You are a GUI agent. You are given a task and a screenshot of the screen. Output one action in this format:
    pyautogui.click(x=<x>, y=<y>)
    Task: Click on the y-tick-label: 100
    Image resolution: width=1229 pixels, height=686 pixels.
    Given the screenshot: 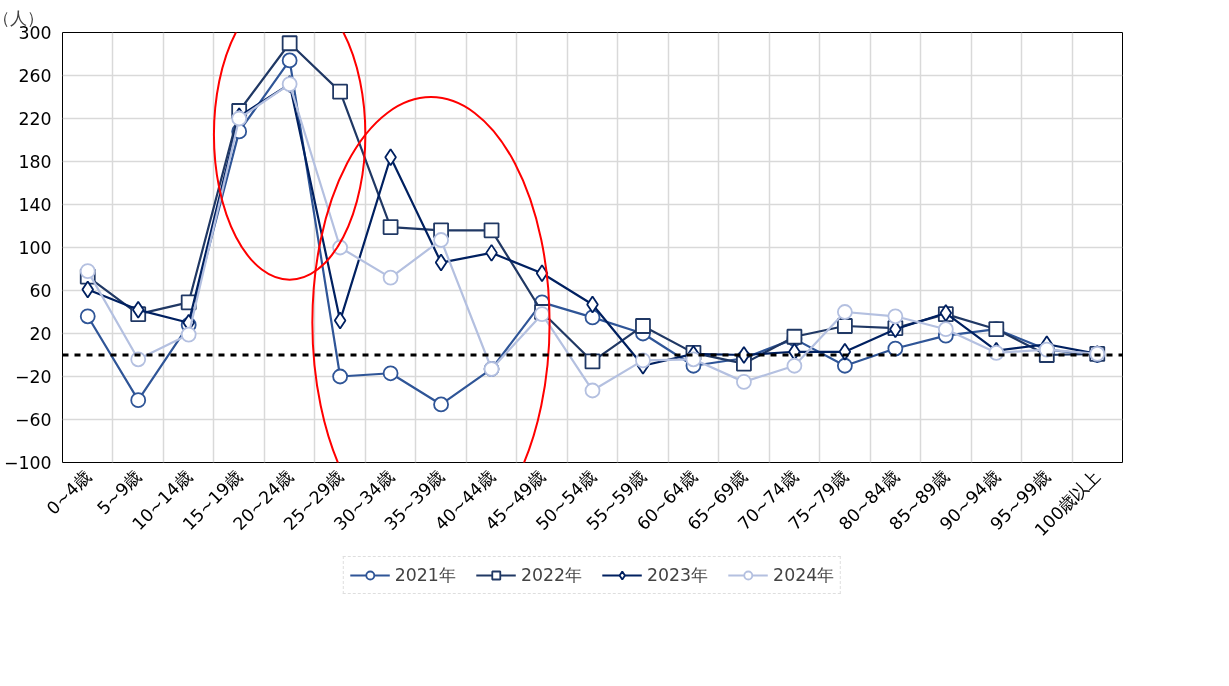 What is the action you would take?
    pyautogui.click(x=35, y=248)
    